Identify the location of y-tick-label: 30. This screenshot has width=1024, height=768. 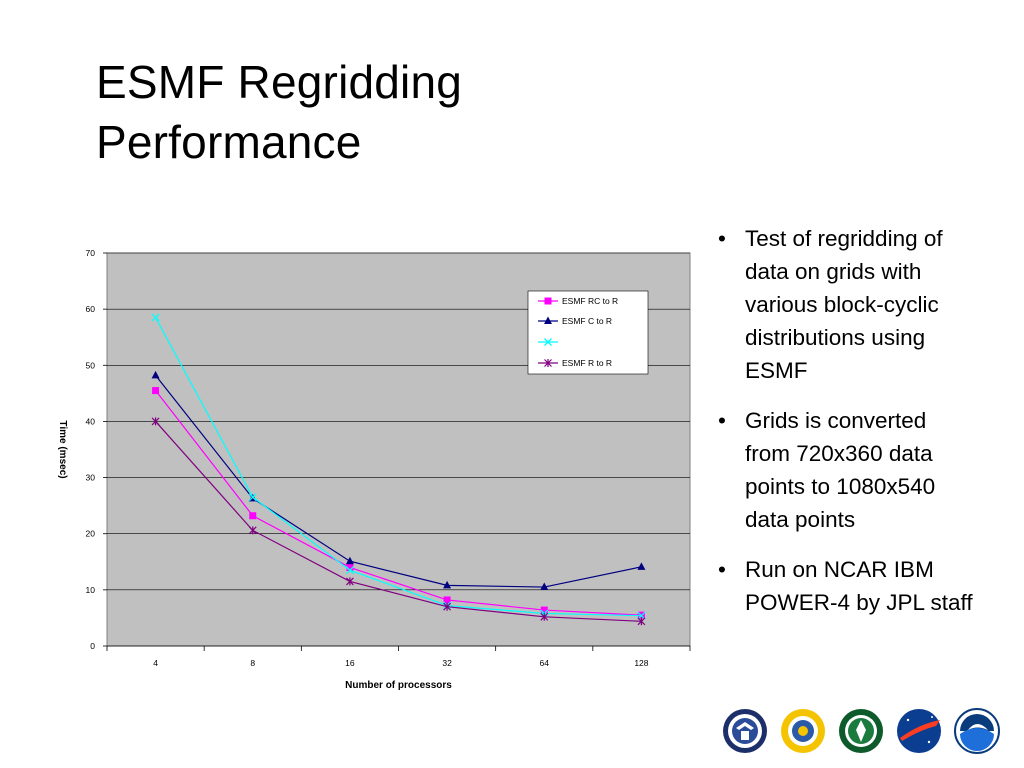
(91, 478).